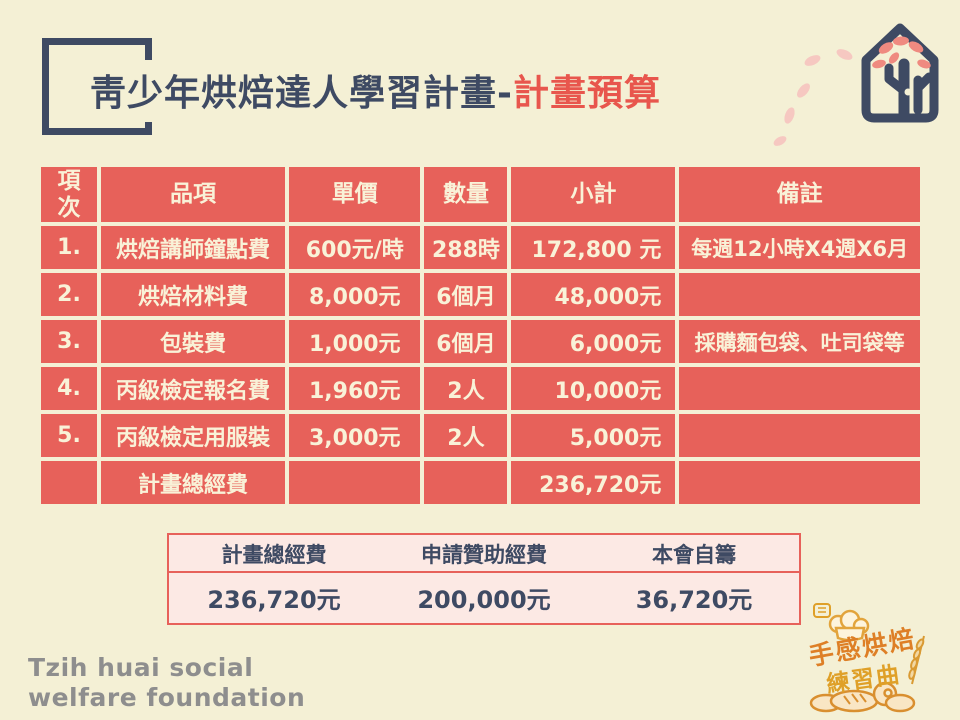 The height and width of the screenshot is (720, 960). I want to click on col-header-item-no: 項次, so click(70, 195).